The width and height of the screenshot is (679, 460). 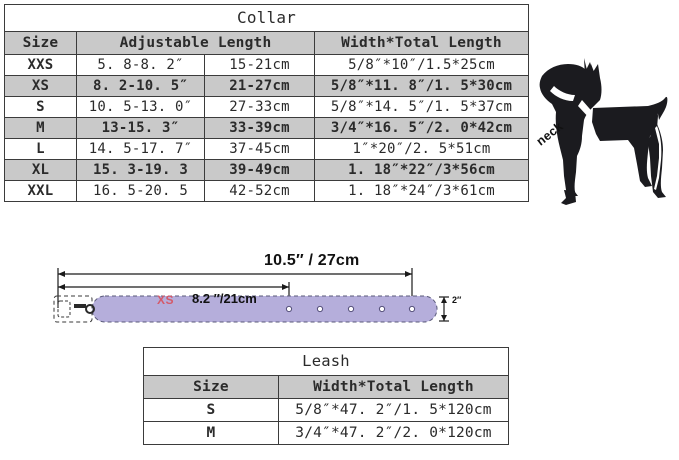 I want to click on collar-diagram-graphic, so click(x=251, y=295).